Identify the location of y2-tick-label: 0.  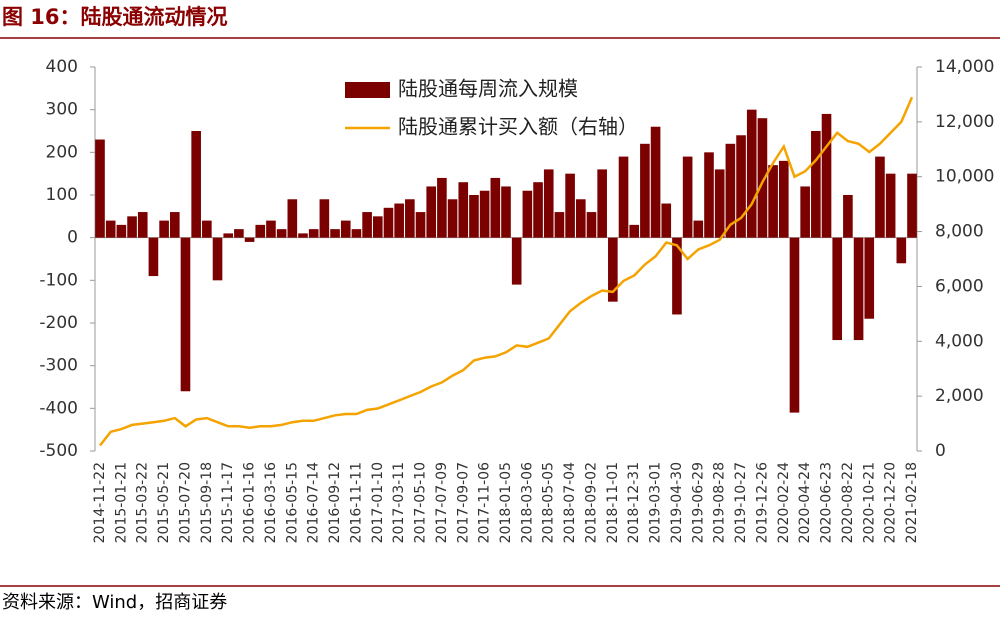
(940, 451).